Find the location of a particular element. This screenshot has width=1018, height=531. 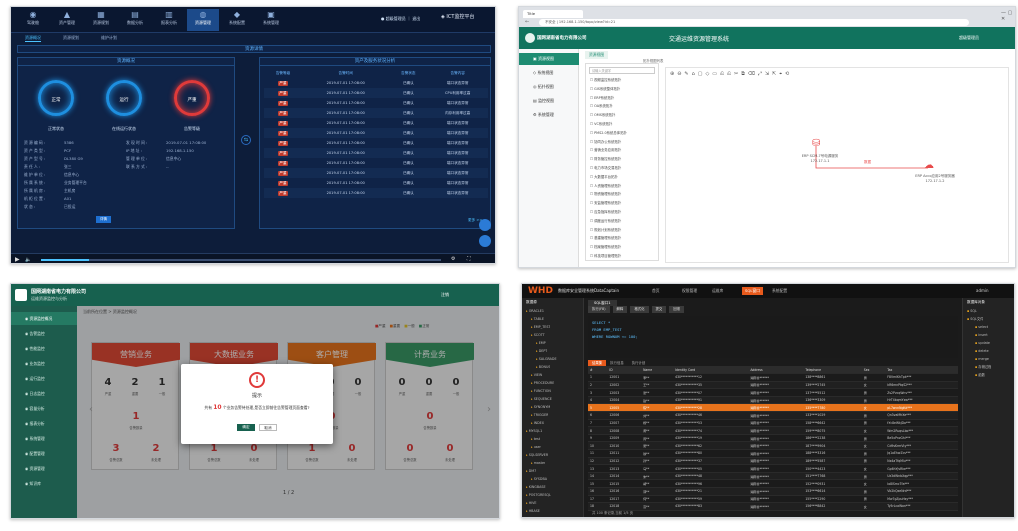

top-menu-item: 系统配置 is located at coordinates (780, 290).